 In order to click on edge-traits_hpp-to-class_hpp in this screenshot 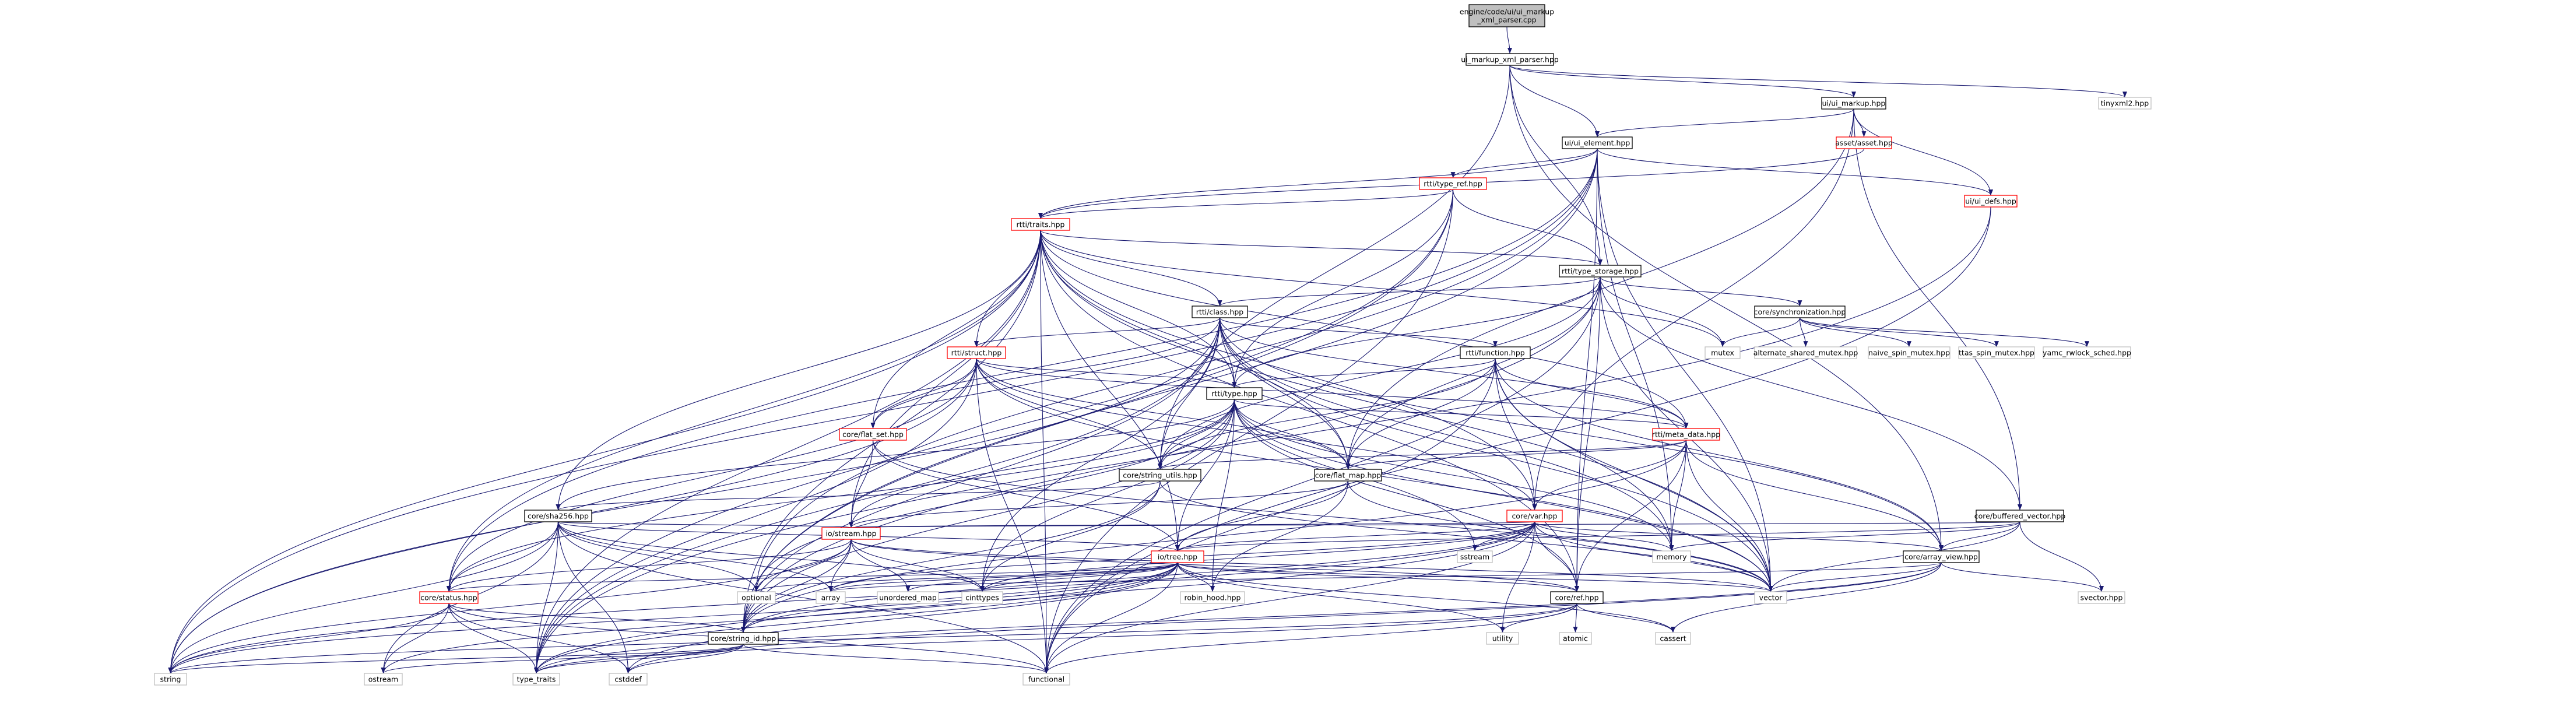, I will do `click(1131, 268)`.